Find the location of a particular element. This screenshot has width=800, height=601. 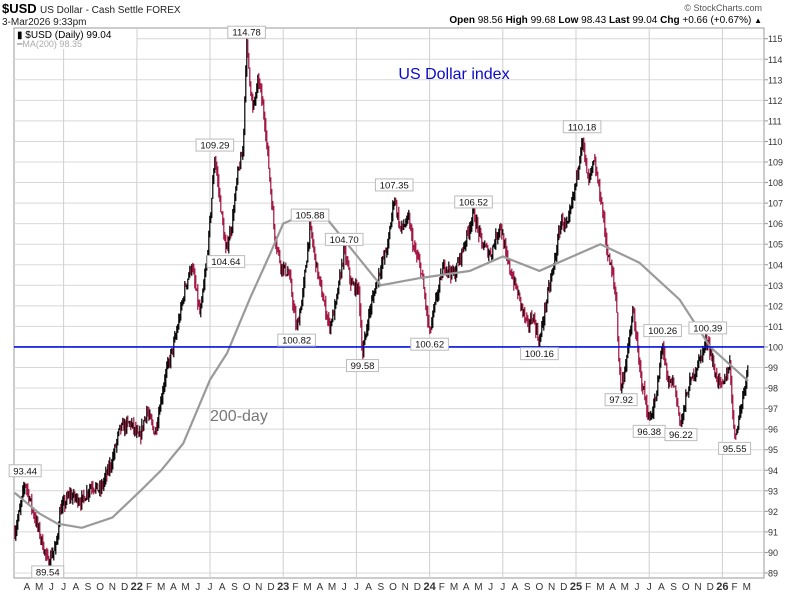

chart-title: US Dollar index is located at coordinates (453, 74).